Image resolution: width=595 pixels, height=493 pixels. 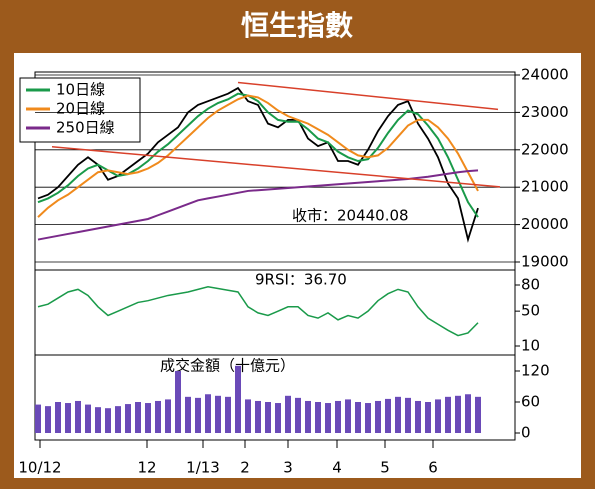 I want to click on y-tick-label: 50, so click(x=530, y=311).